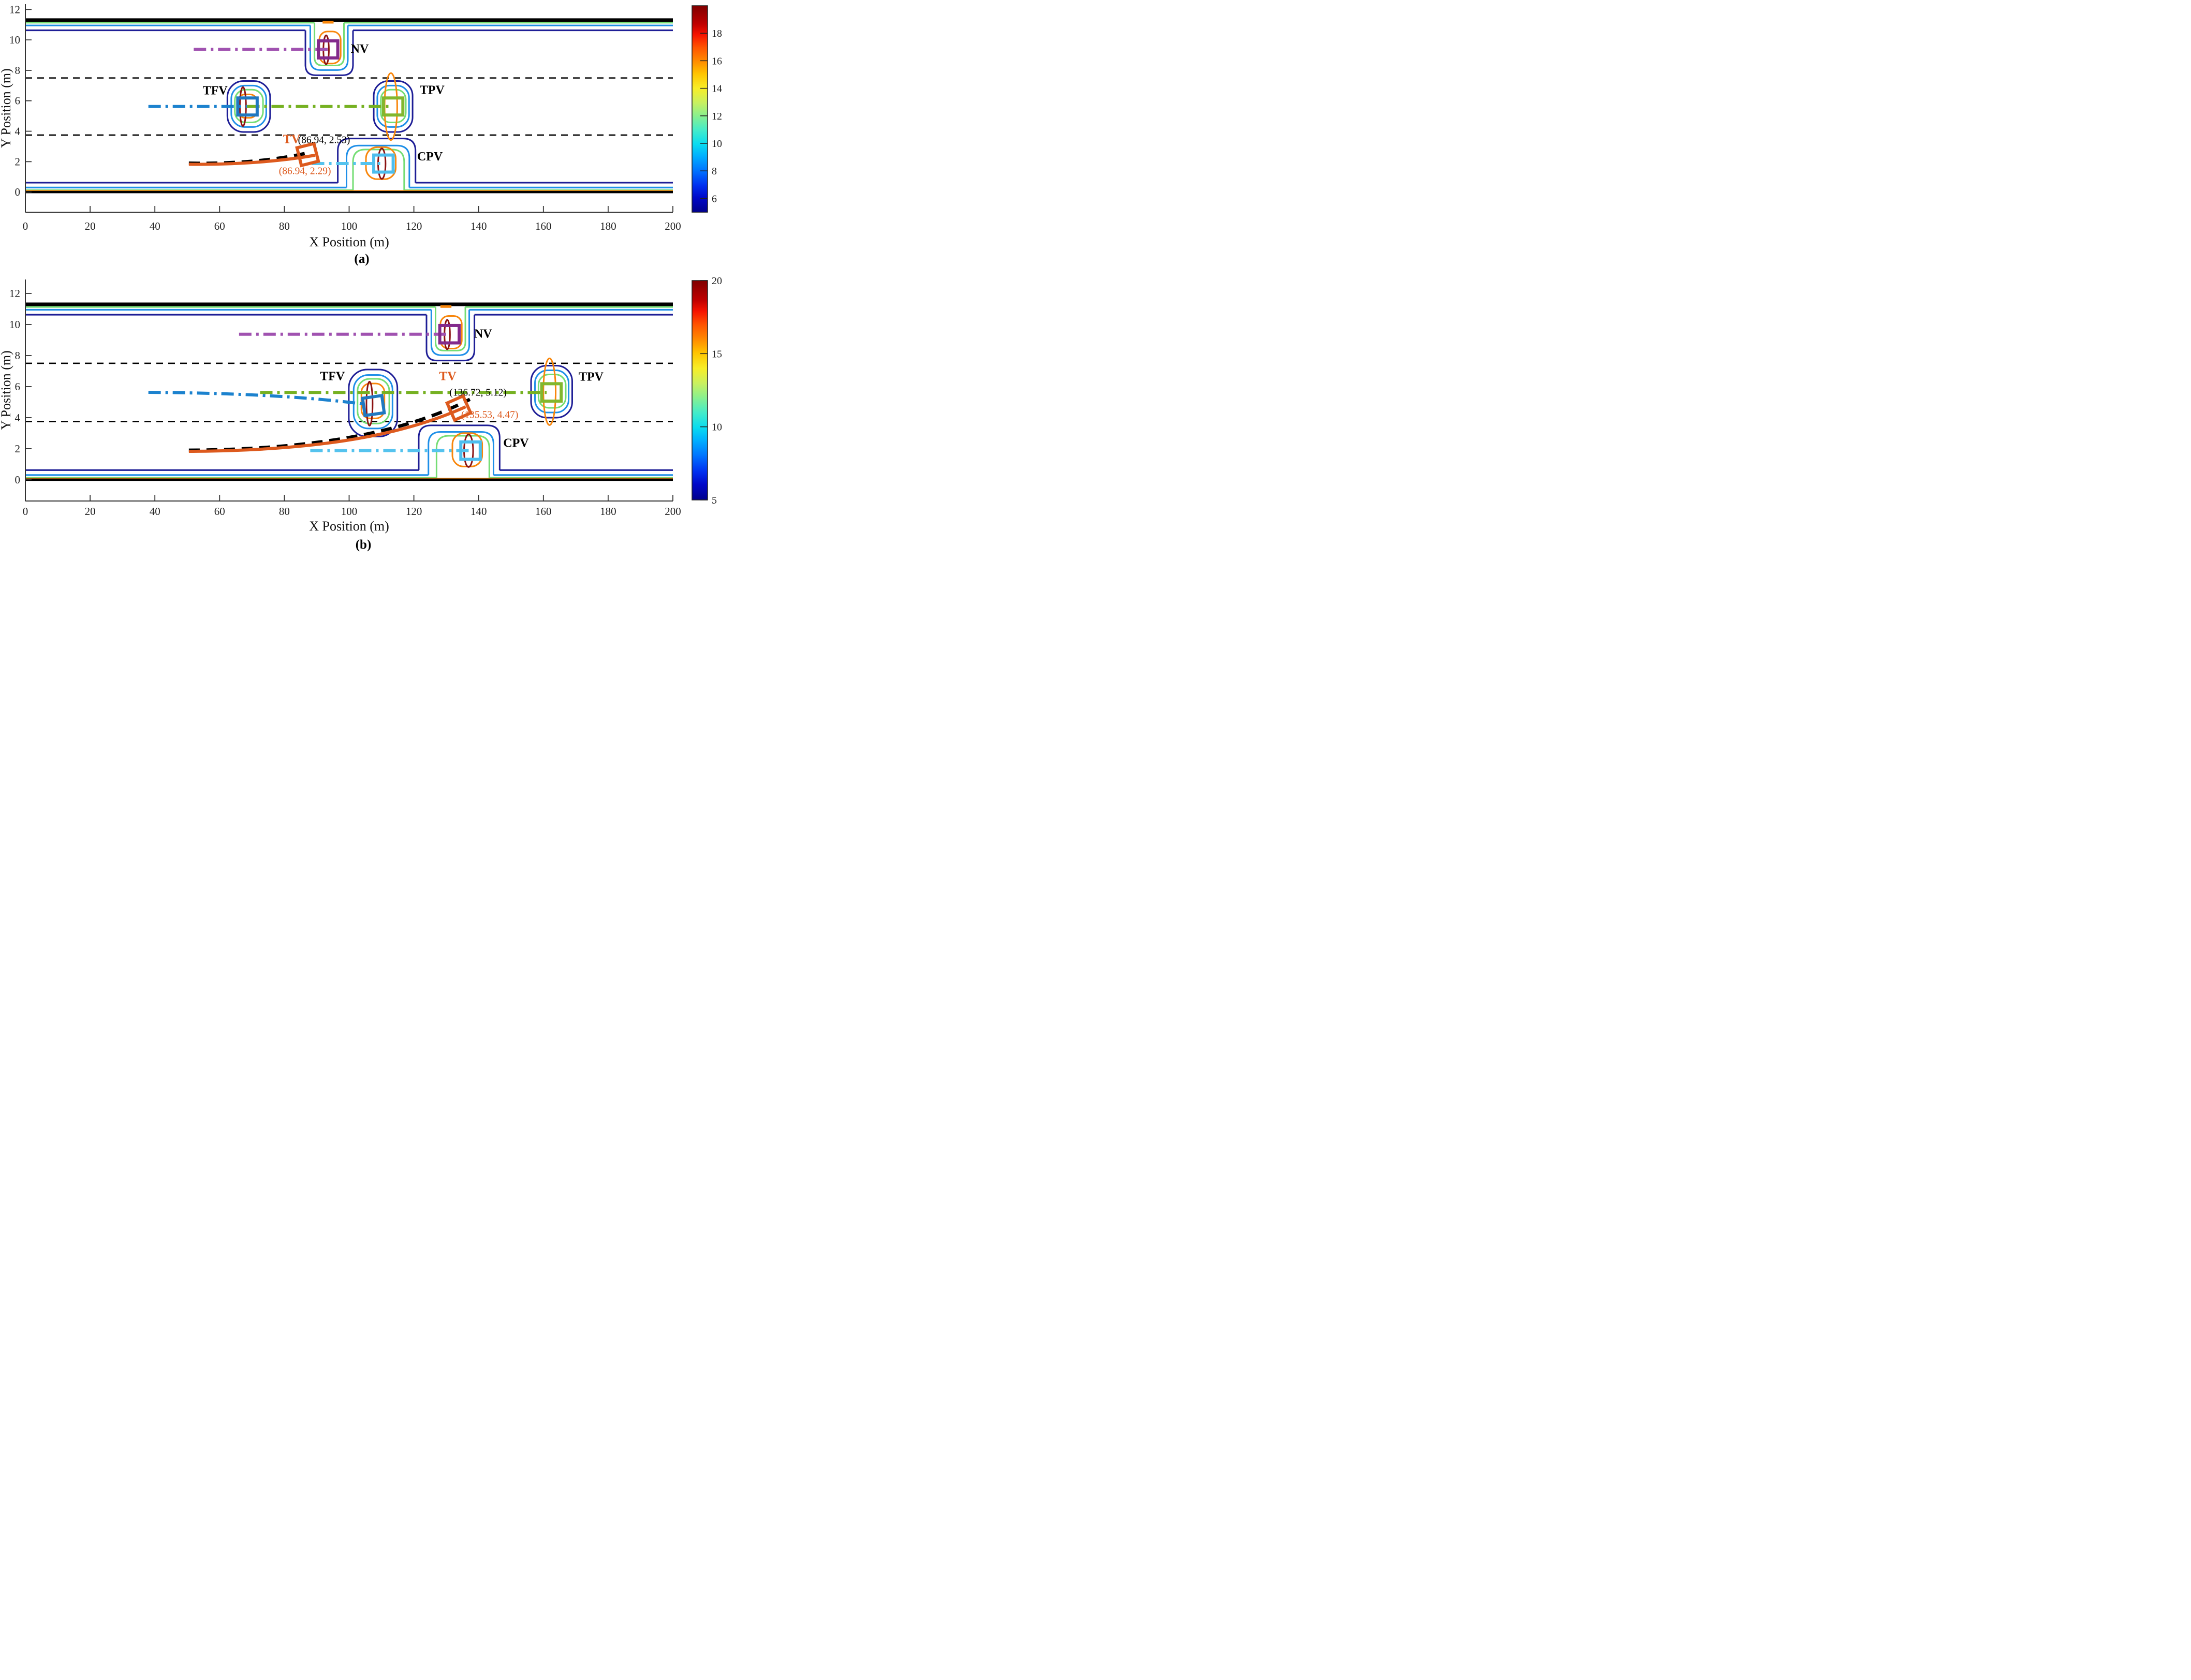  Describe the element at coordinates (717, 117) in the screenshot. I see `colorbar-tick-label: 12` at that location.